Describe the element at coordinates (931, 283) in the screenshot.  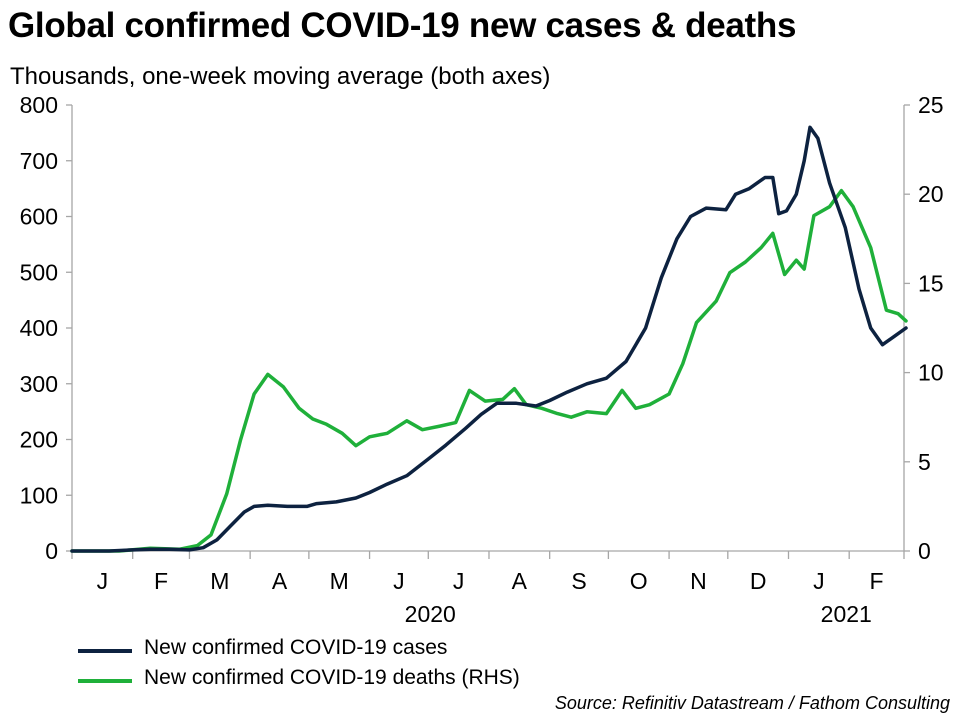
I see `y-right-tick-label: 15` at that location.